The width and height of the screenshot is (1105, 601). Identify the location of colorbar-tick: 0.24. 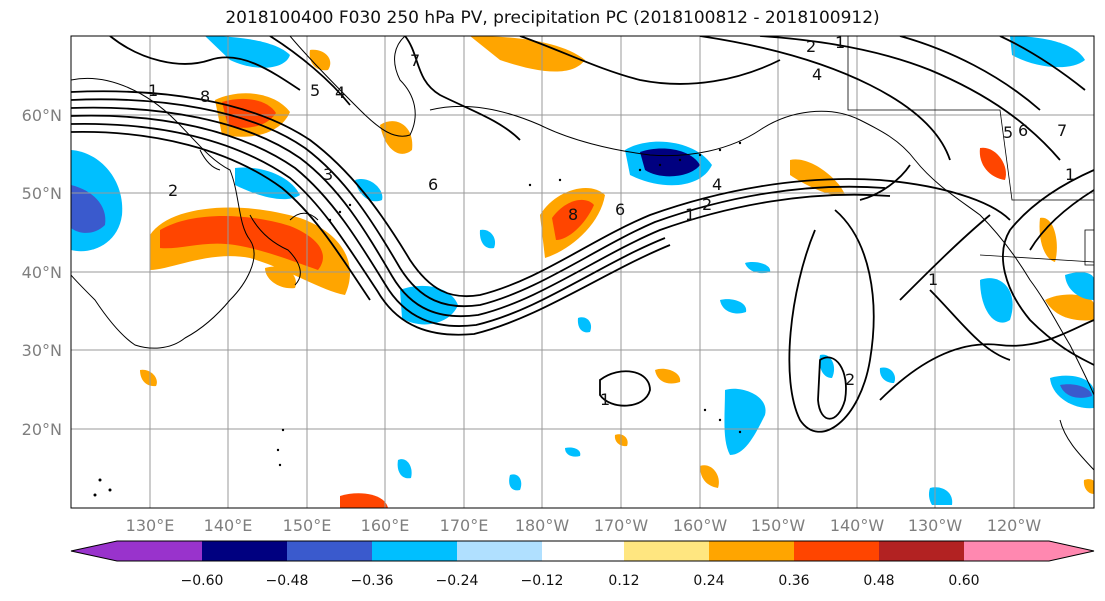
(708, 581).